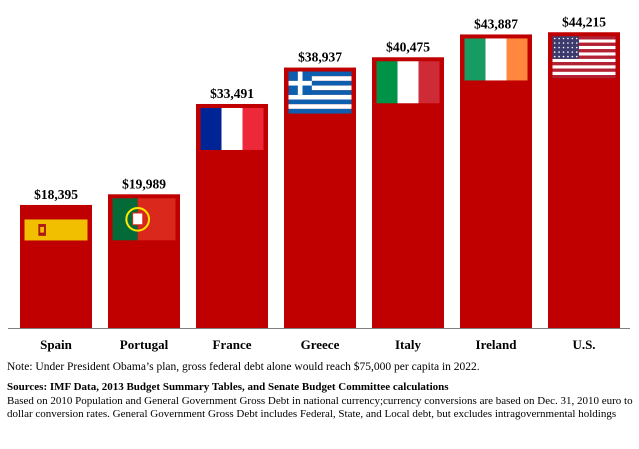 The height and width of the screenshot is (449, 639). Describe the element at coordinates (56, 230) in the screenshot. I see `spain-flag-icon` at that location.